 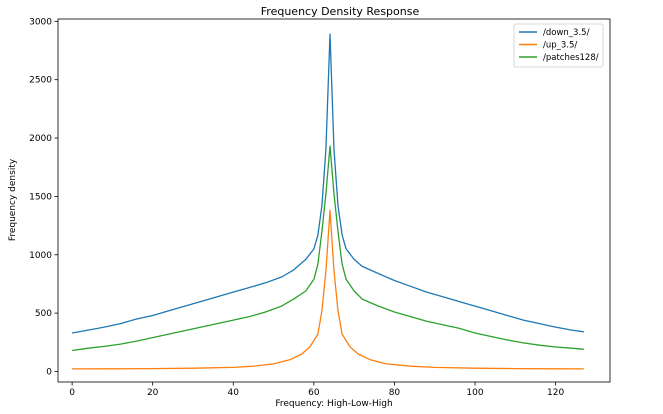 What do you see at coordinates (395, 393) in the screenshot?
I see `x-tick-label: 80` at bounding box center [395, 393].